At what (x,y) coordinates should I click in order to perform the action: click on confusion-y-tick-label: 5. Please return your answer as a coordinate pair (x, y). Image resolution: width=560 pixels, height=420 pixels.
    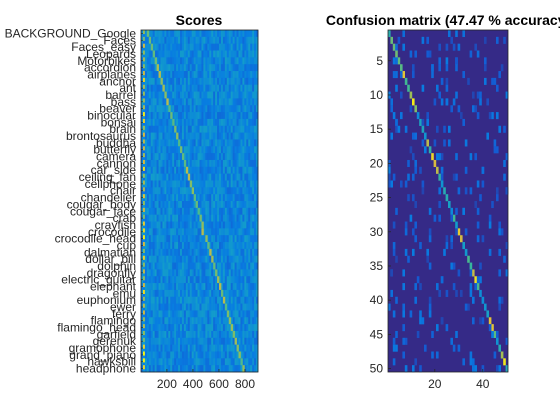
    Looking at the image, I should click on (379, 61).